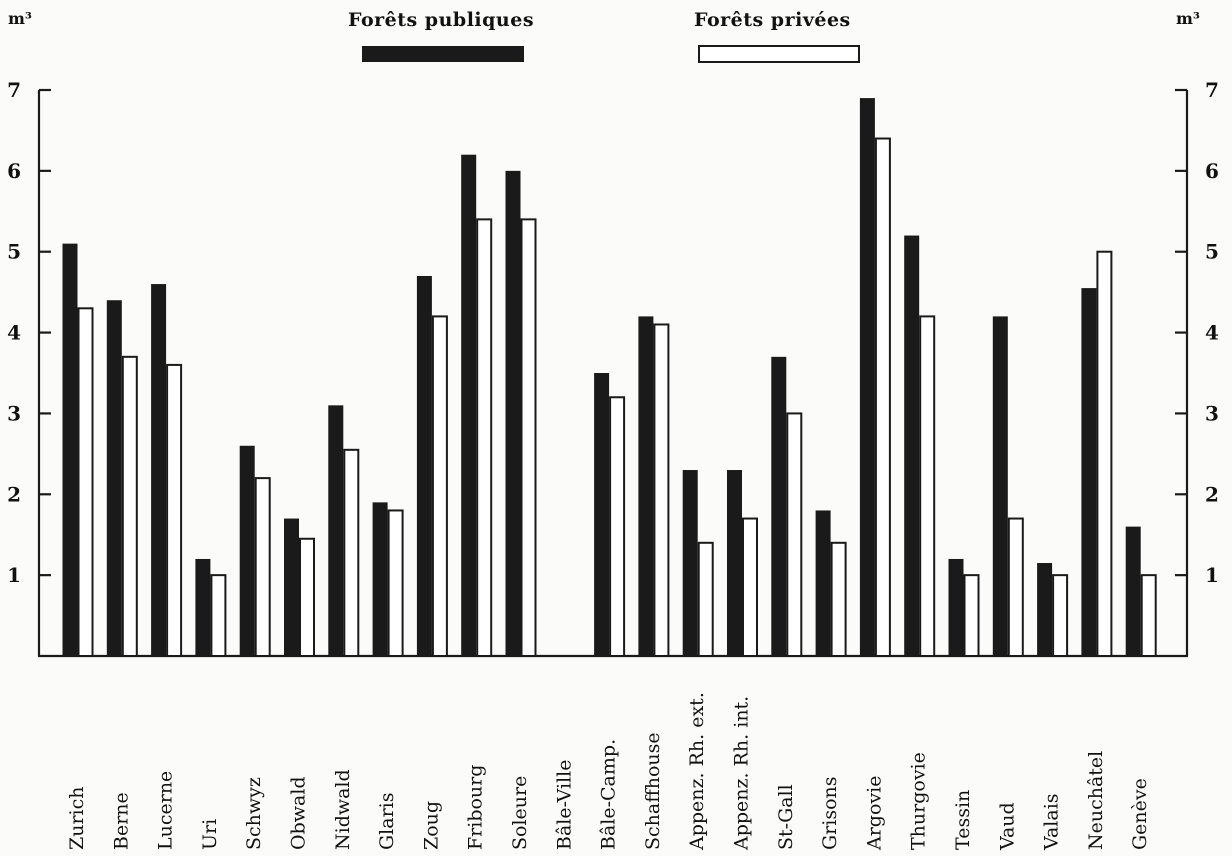 Image resolution: width=1232 pixels, height=856 pixels. I want to click on x-tick-label: Schaffhouse, so click(653, 791).